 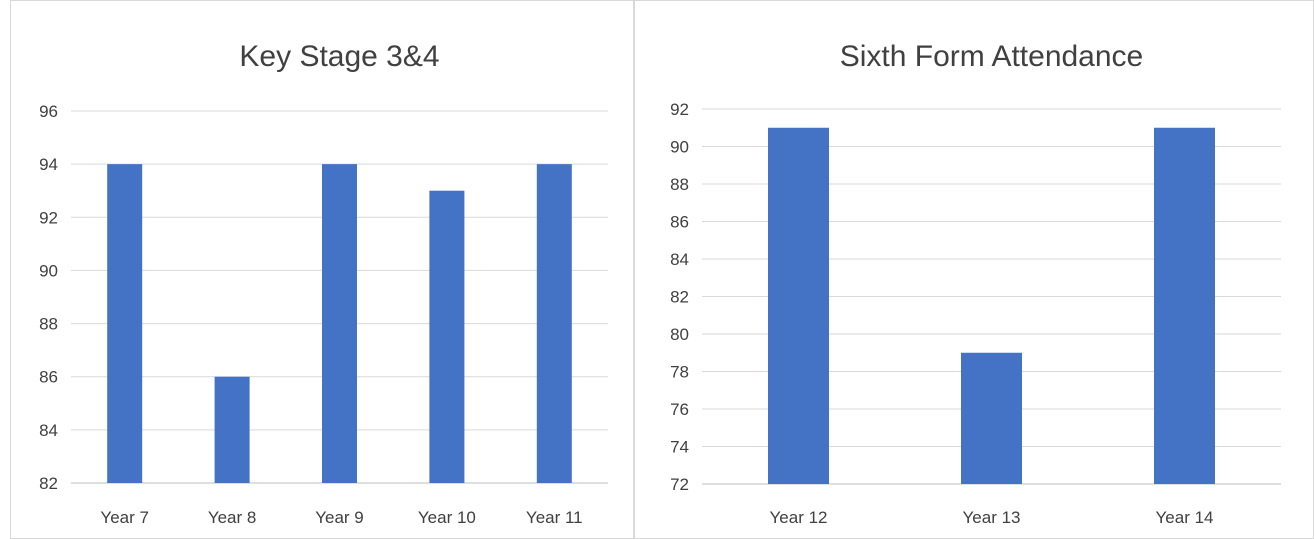 What do you see at coordinates (48, 270) in the screenshot?
I see `key-stage-y-tick-label: 90` at bounding box center [48, 270].